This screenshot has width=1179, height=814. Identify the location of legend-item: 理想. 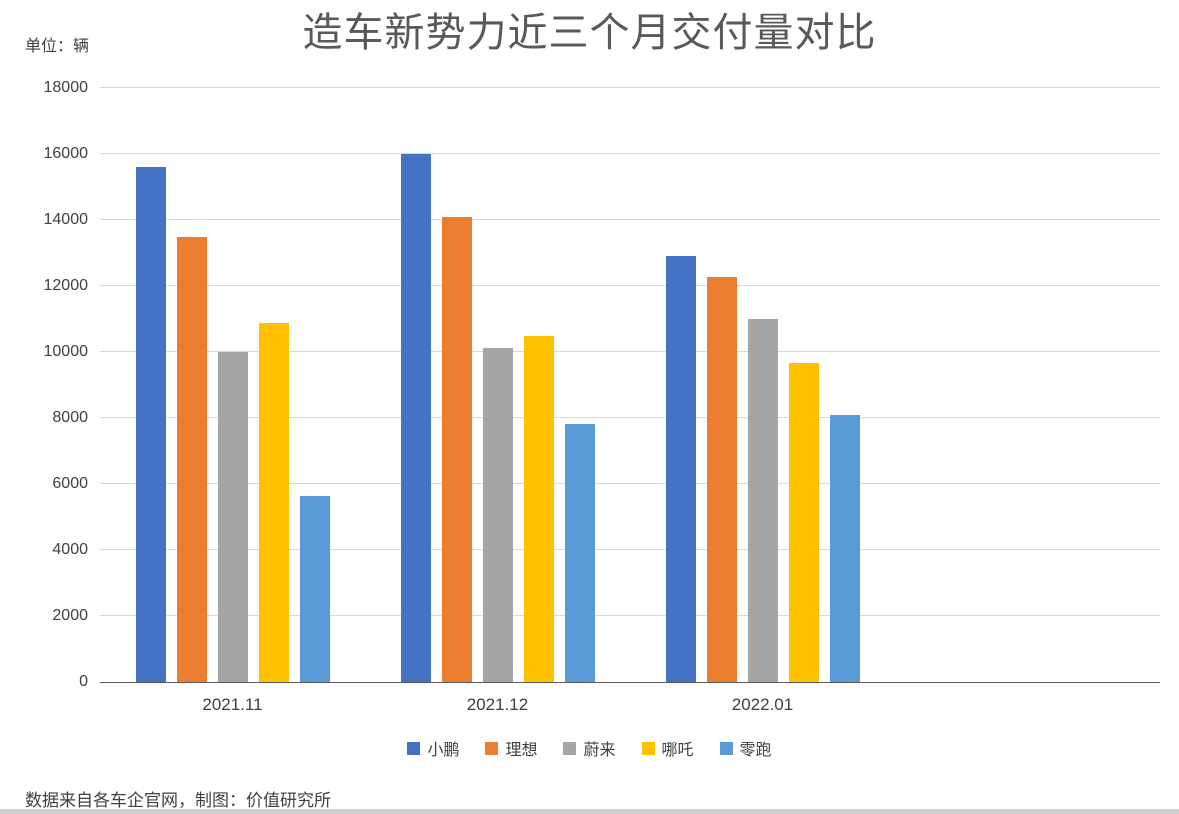
(511, 748).